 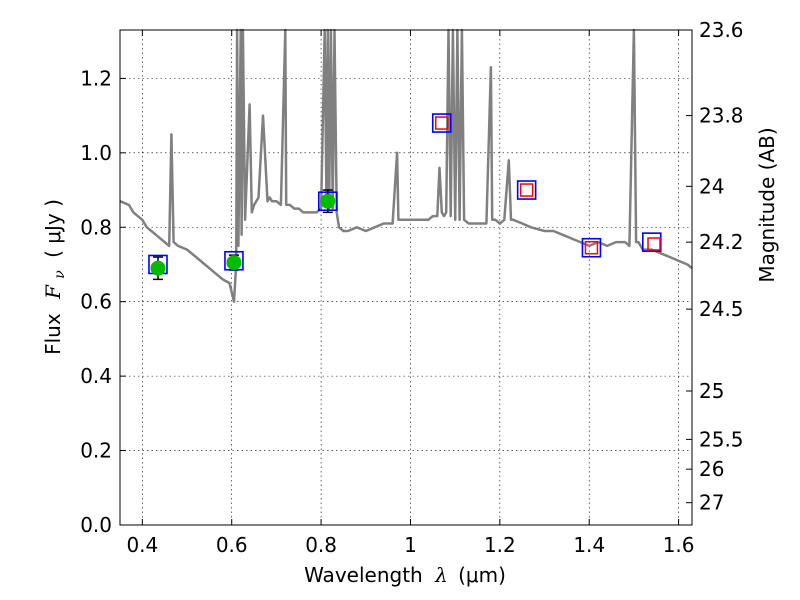 I want to click on x-axis-title-symbol: λ, so click(x=441, y=575).